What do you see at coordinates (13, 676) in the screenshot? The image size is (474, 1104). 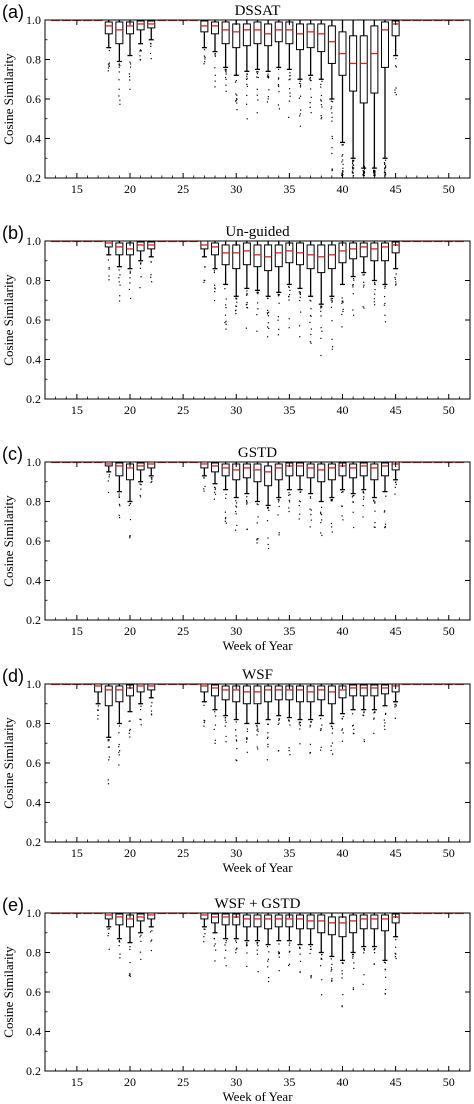 I see `panel-label: (d)` at bounding box center [13, 676].